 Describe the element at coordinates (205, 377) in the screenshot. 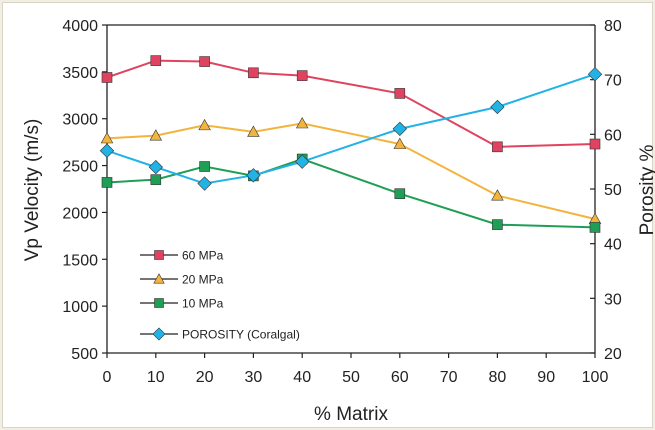

I see `x-tick-label: 20` at that location.